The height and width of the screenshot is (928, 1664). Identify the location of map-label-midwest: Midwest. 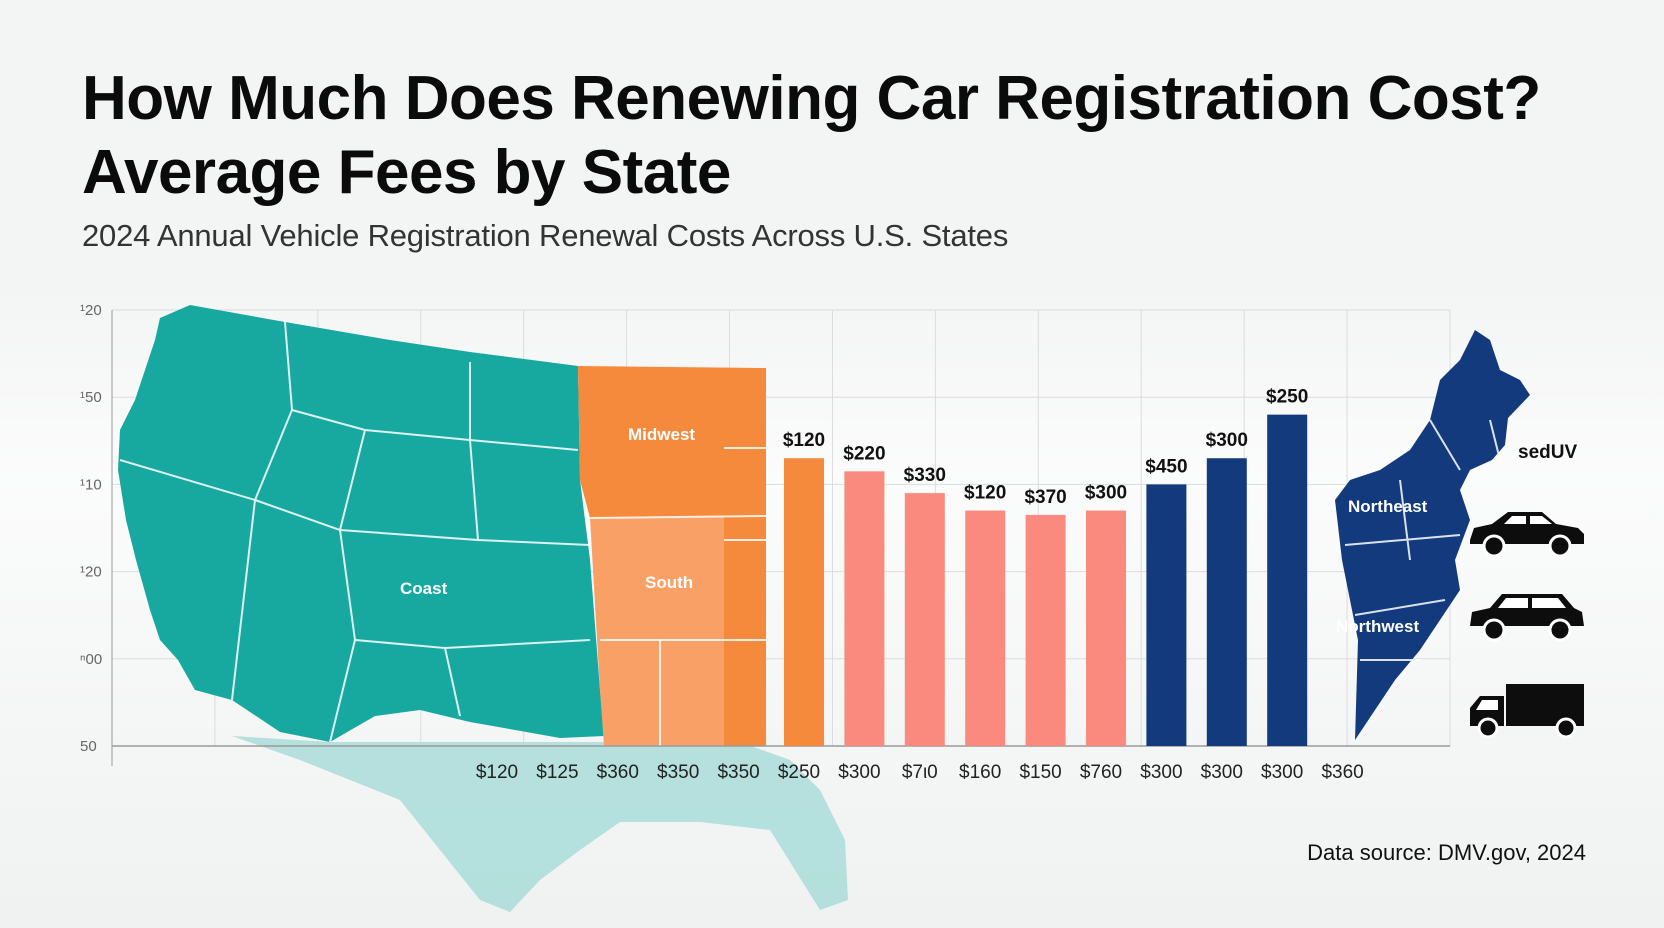
(661, 434).